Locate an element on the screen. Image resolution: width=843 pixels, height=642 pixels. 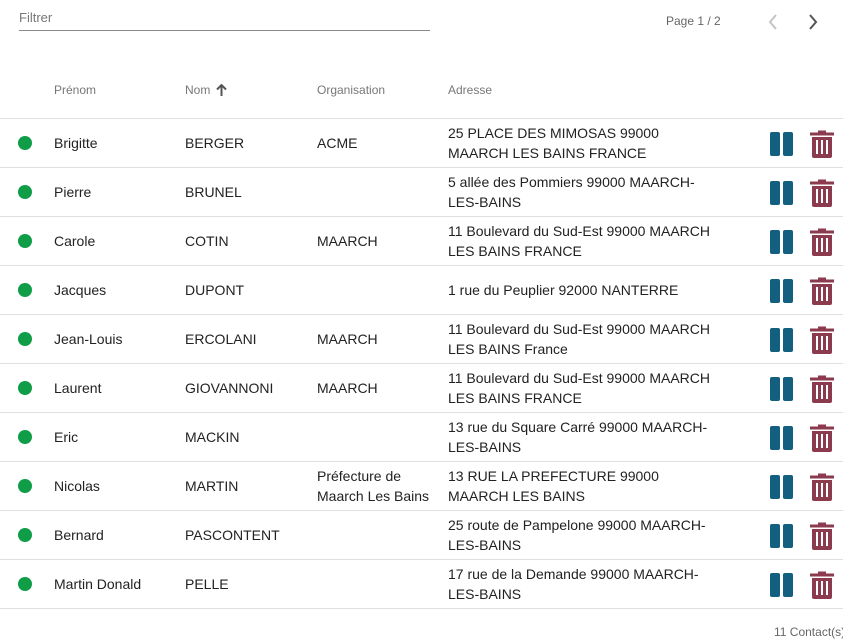
column-header-label: Nom is located at coordinates (198, 90).